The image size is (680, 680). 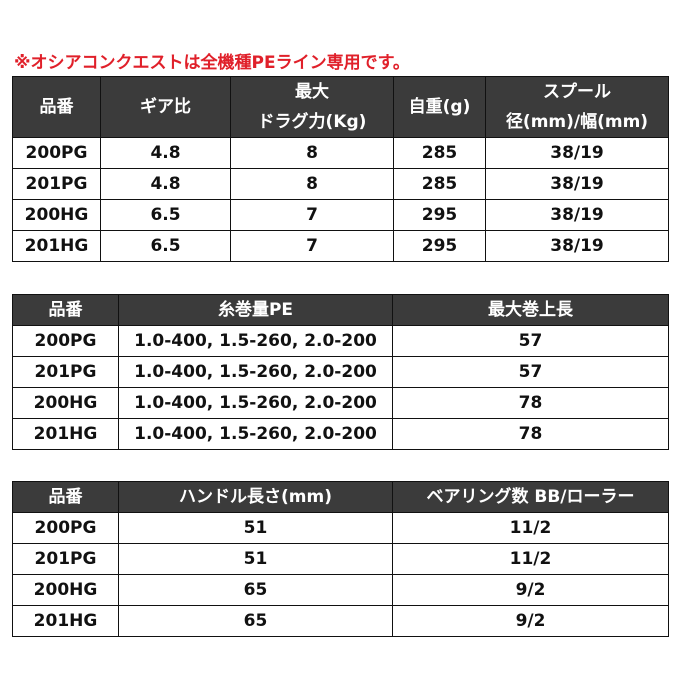 I want to click on header-text: スプール, so click(x=577, y=92).